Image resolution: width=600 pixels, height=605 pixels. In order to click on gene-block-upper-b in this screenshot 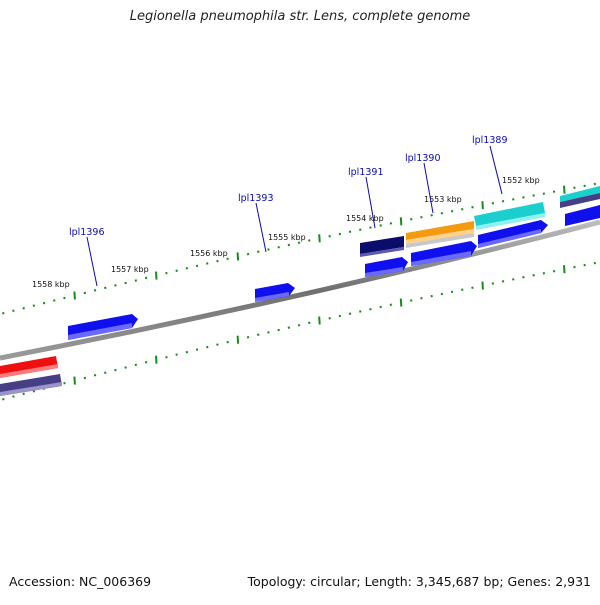, I will do `click(386, 267)`.